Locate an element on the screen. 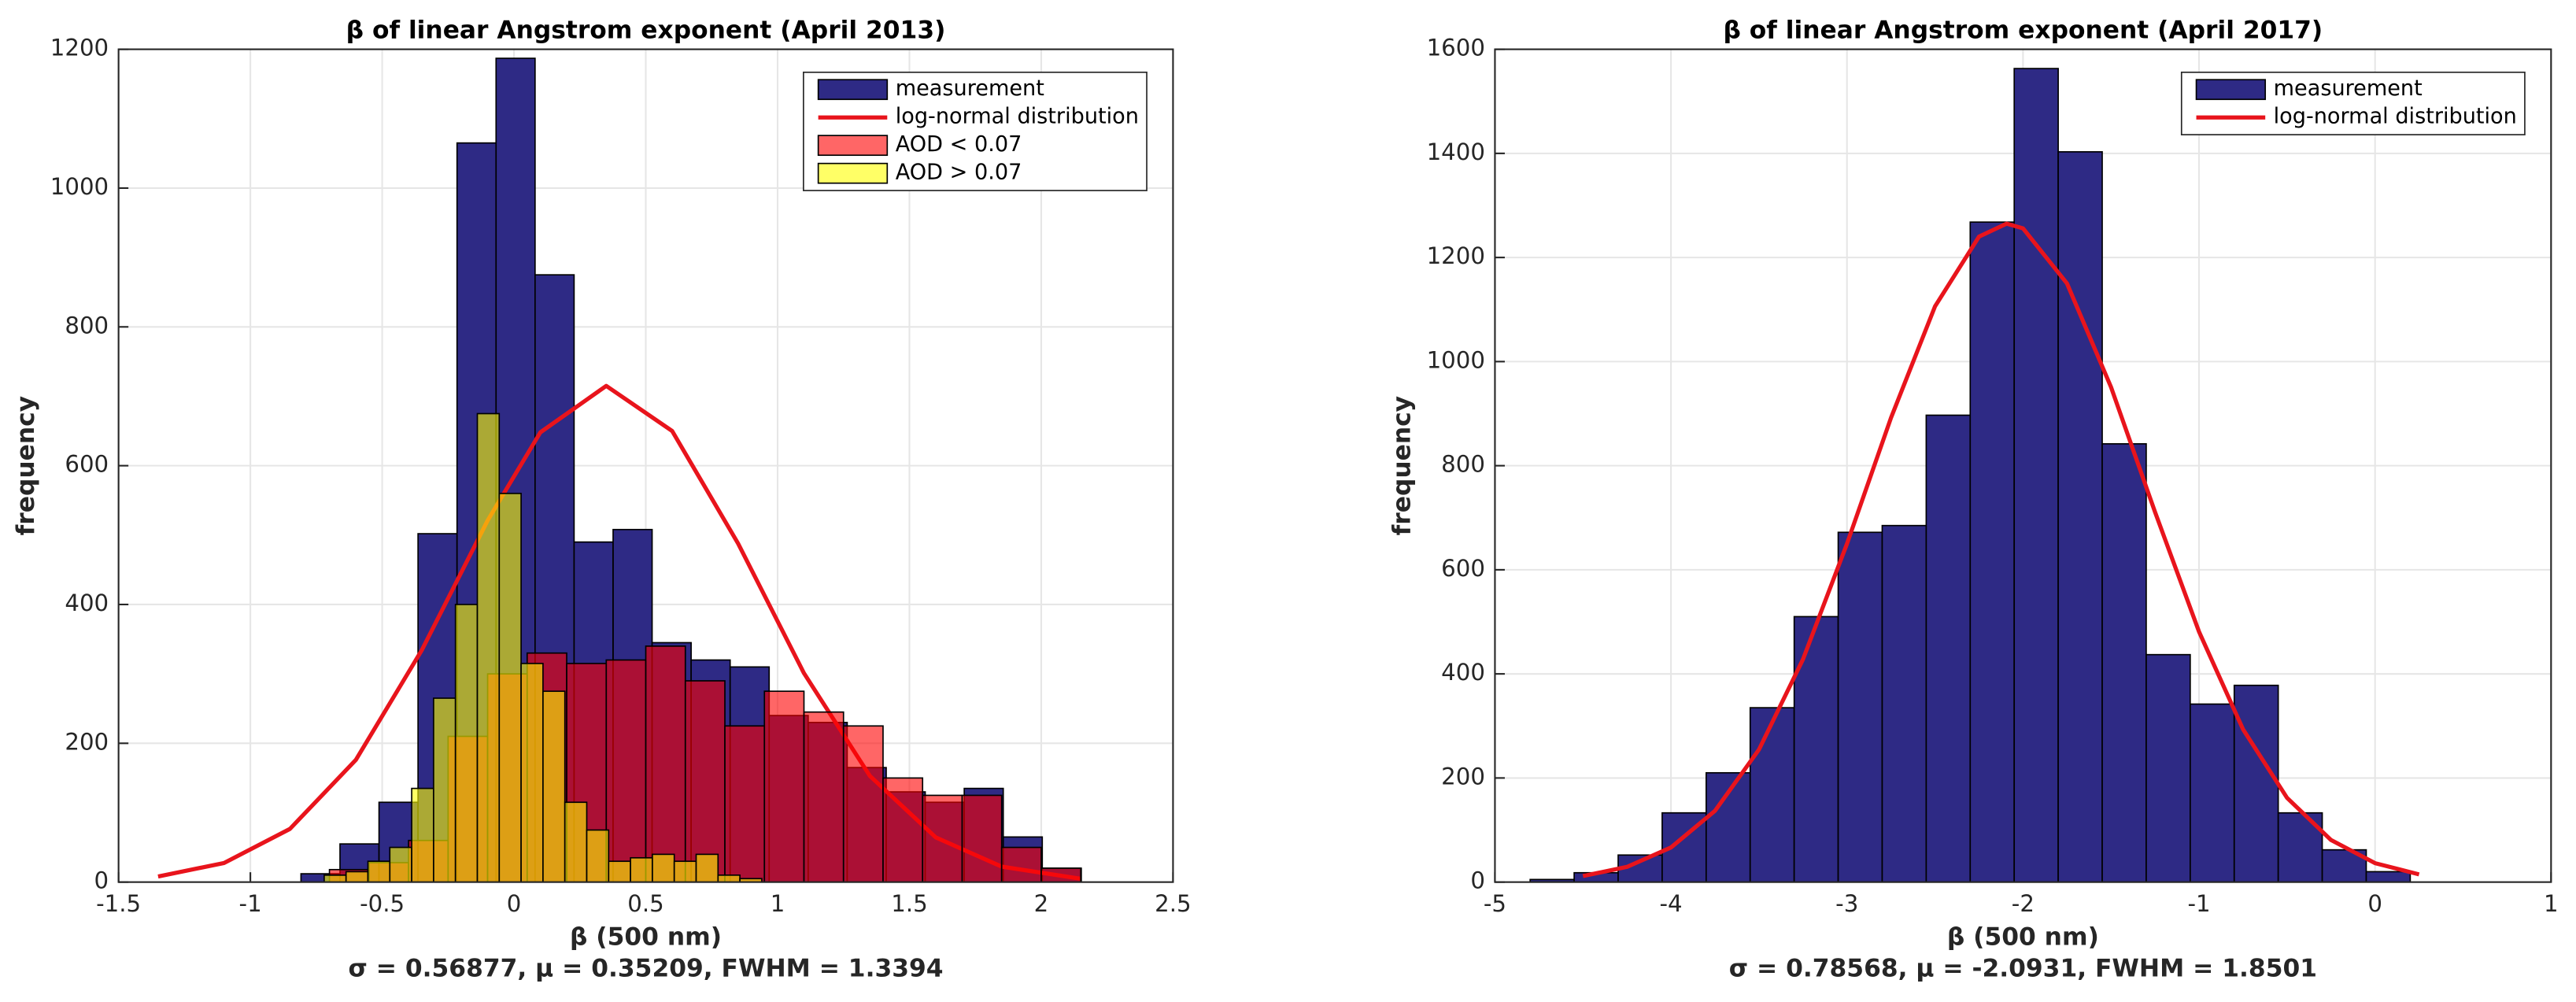  legend-label: AOD < 0.07 is located at coordinates (959, 144).